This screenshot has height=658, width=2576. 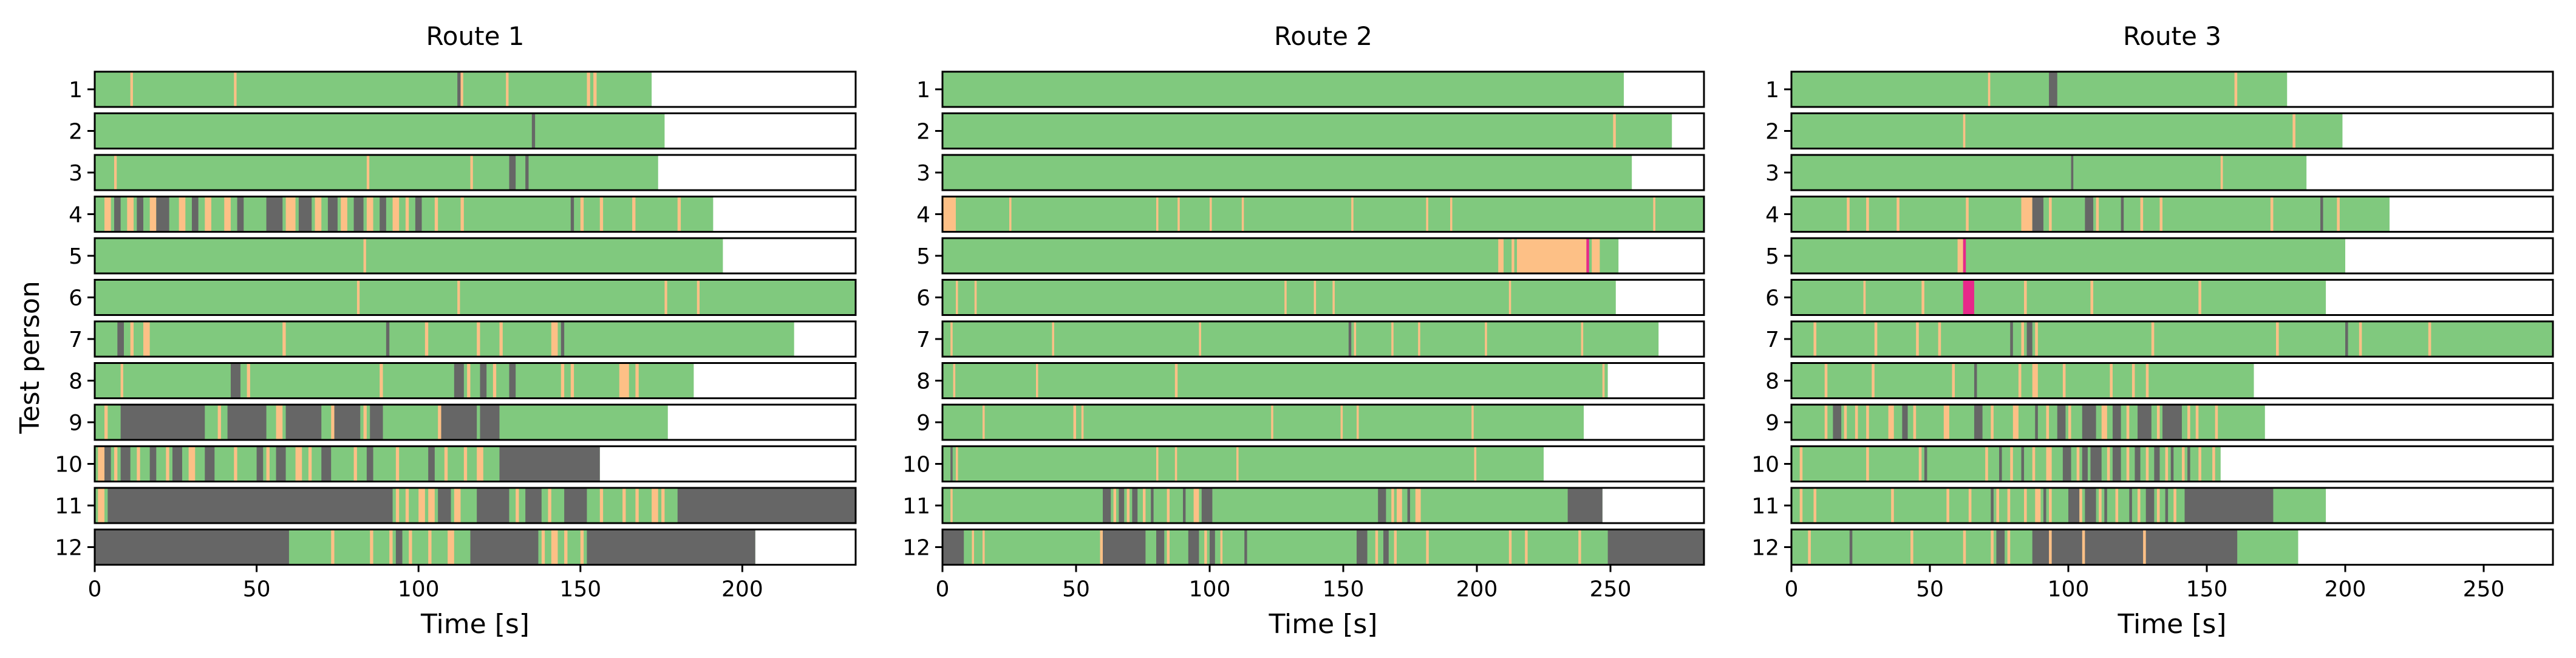 What do you see at coordinates (76, 132) in the screenshot?
I see `y-tick-label: 2` at bounding box center [76, 132].